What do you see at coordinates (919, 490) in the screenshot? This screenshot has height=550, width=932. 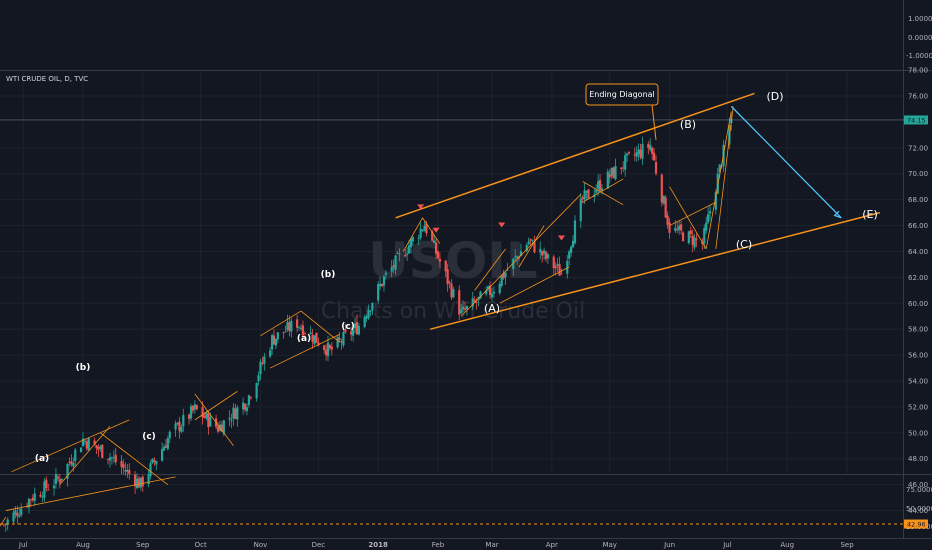 I see `bottom-axis-label: 75.0000` at bounding box center [919, 490].